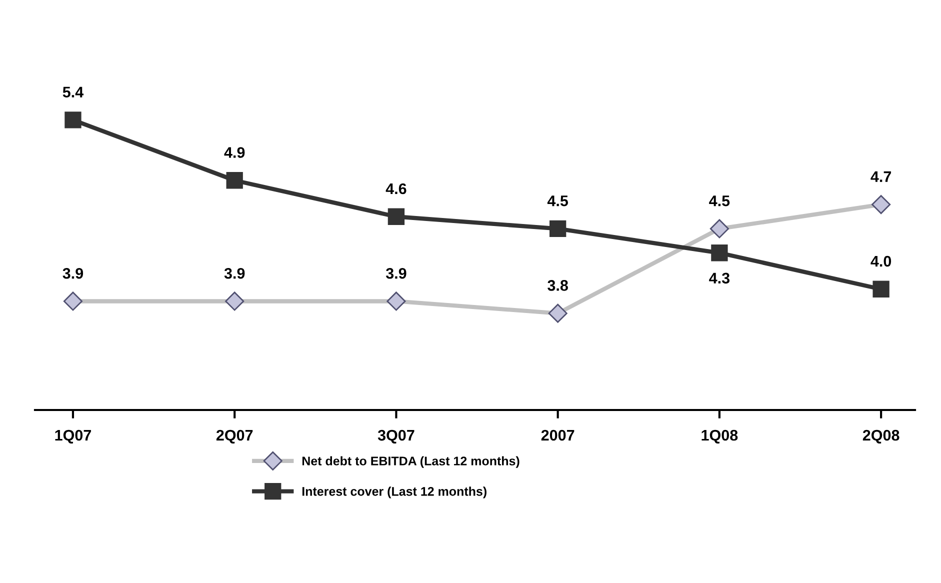  I want to click on x-tick-label: 2Q07, so click(234, 437).